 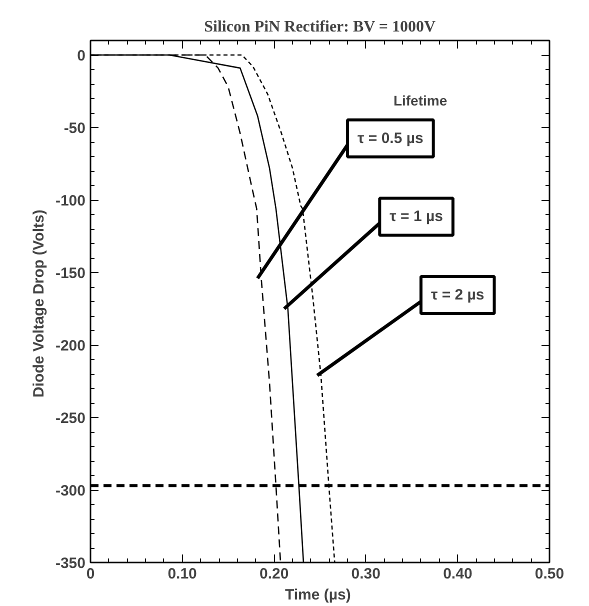 I want to click on x-axis-title: Time (µs), so click(x=317, y=595).